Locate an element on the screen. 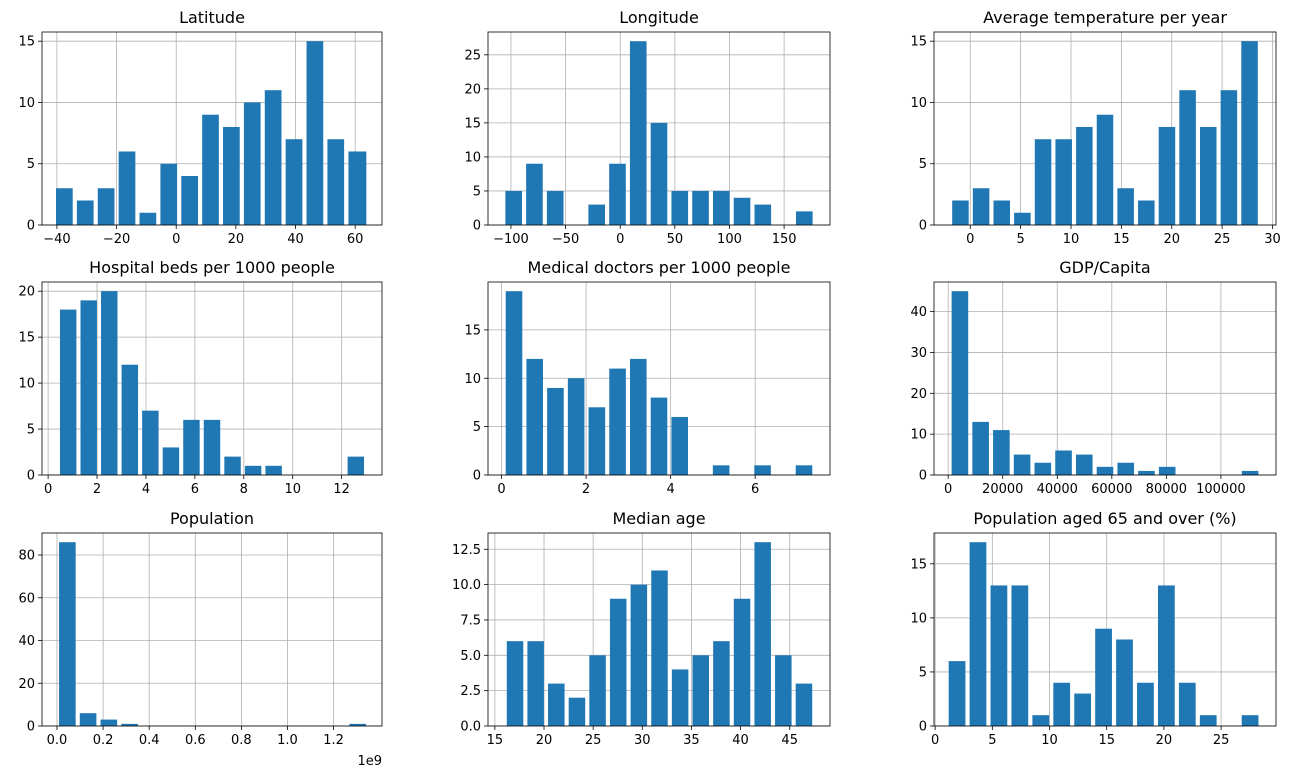 Image resolution: width=1292 pixels, height=777 pixels. y-tick-label: 60 is located at coordinates (26, 598).